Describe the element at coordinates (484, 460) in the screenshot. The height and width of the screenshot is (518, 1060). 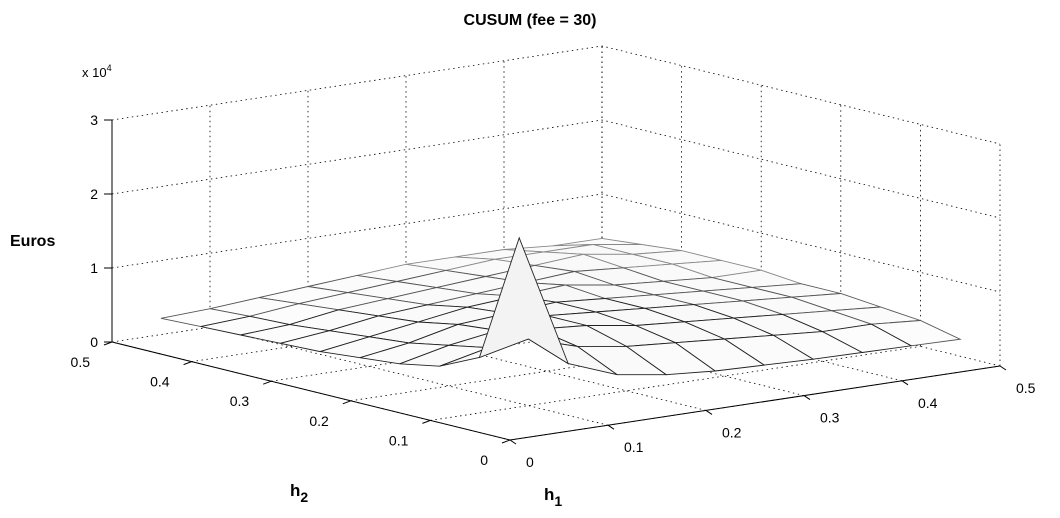
I see `h2-tick-label: 0` at that location.